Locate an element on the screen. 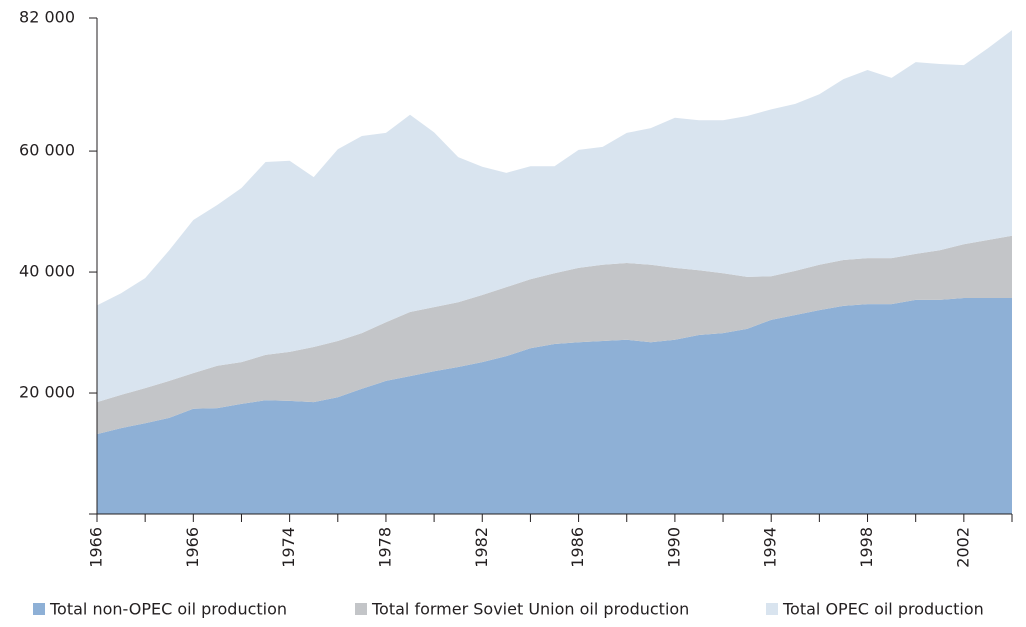 This screenshot has height=627, width=1026. x-tick-label: 1978 is located at coordinates (384, 547).